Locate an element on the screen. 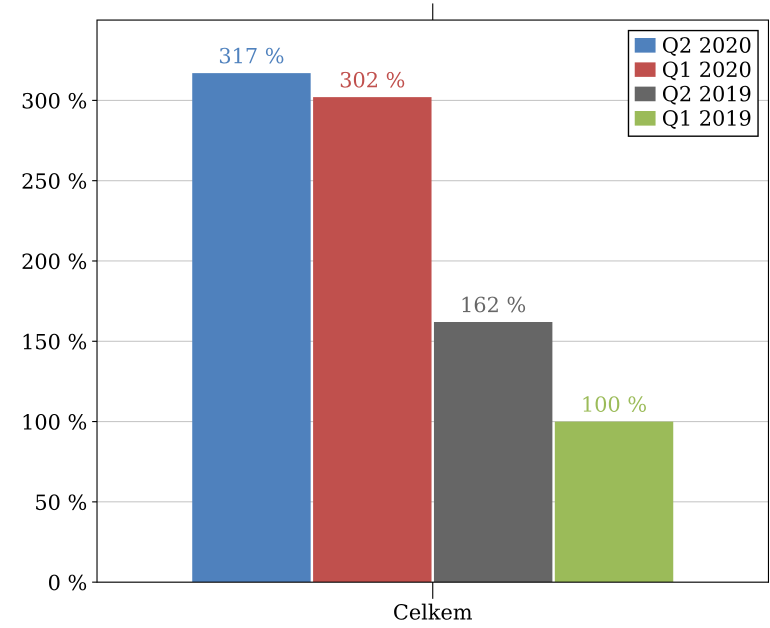 Image resolution: width=770 pixels, height=628 pixels. legend-label: Q1 2020 is located at coordinates (706, 70).